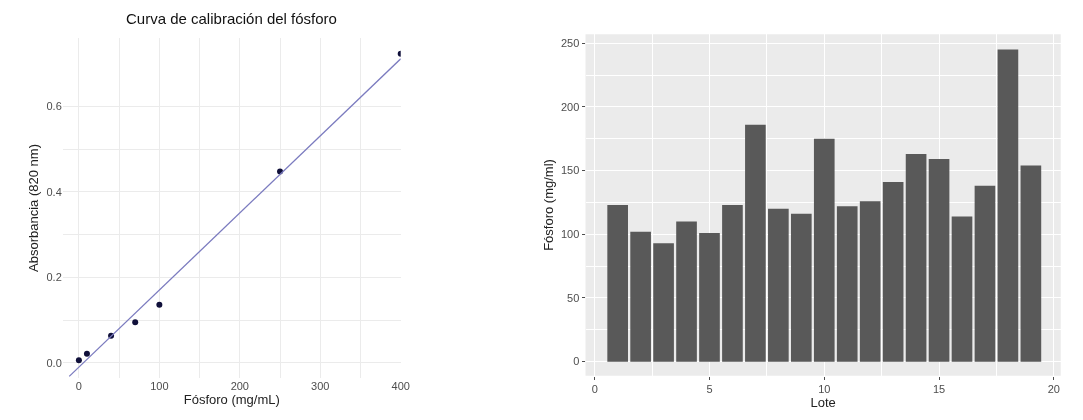  What do you see at coordinates (570, 170) in the screenshot?
I see `y-tick-label: 150` at bounding box center [570, 170].